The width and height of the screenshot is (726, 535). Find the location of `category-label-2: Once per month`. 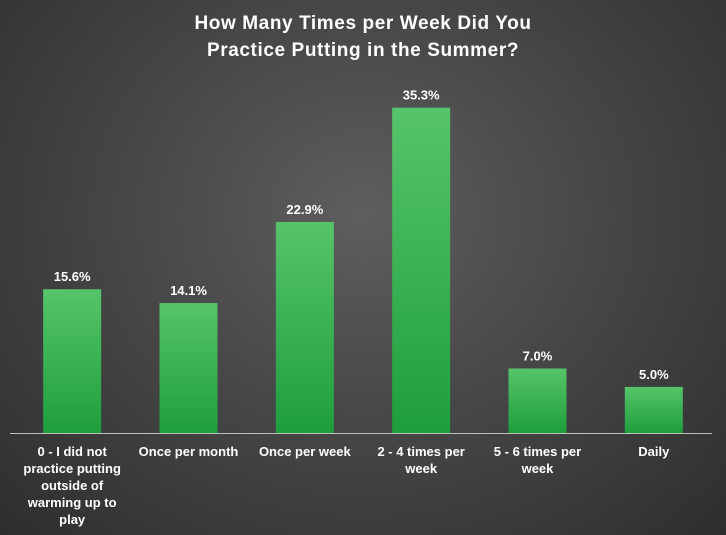

category-label-2: Once per month is located at coordinates (188, 451).